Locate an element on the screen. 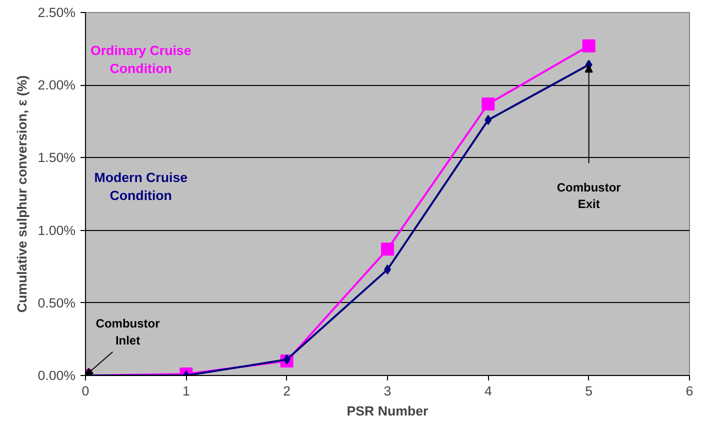 This screenshot has height=421, width=703. x-tick-label: 6 is located at coordinates (690, 391).